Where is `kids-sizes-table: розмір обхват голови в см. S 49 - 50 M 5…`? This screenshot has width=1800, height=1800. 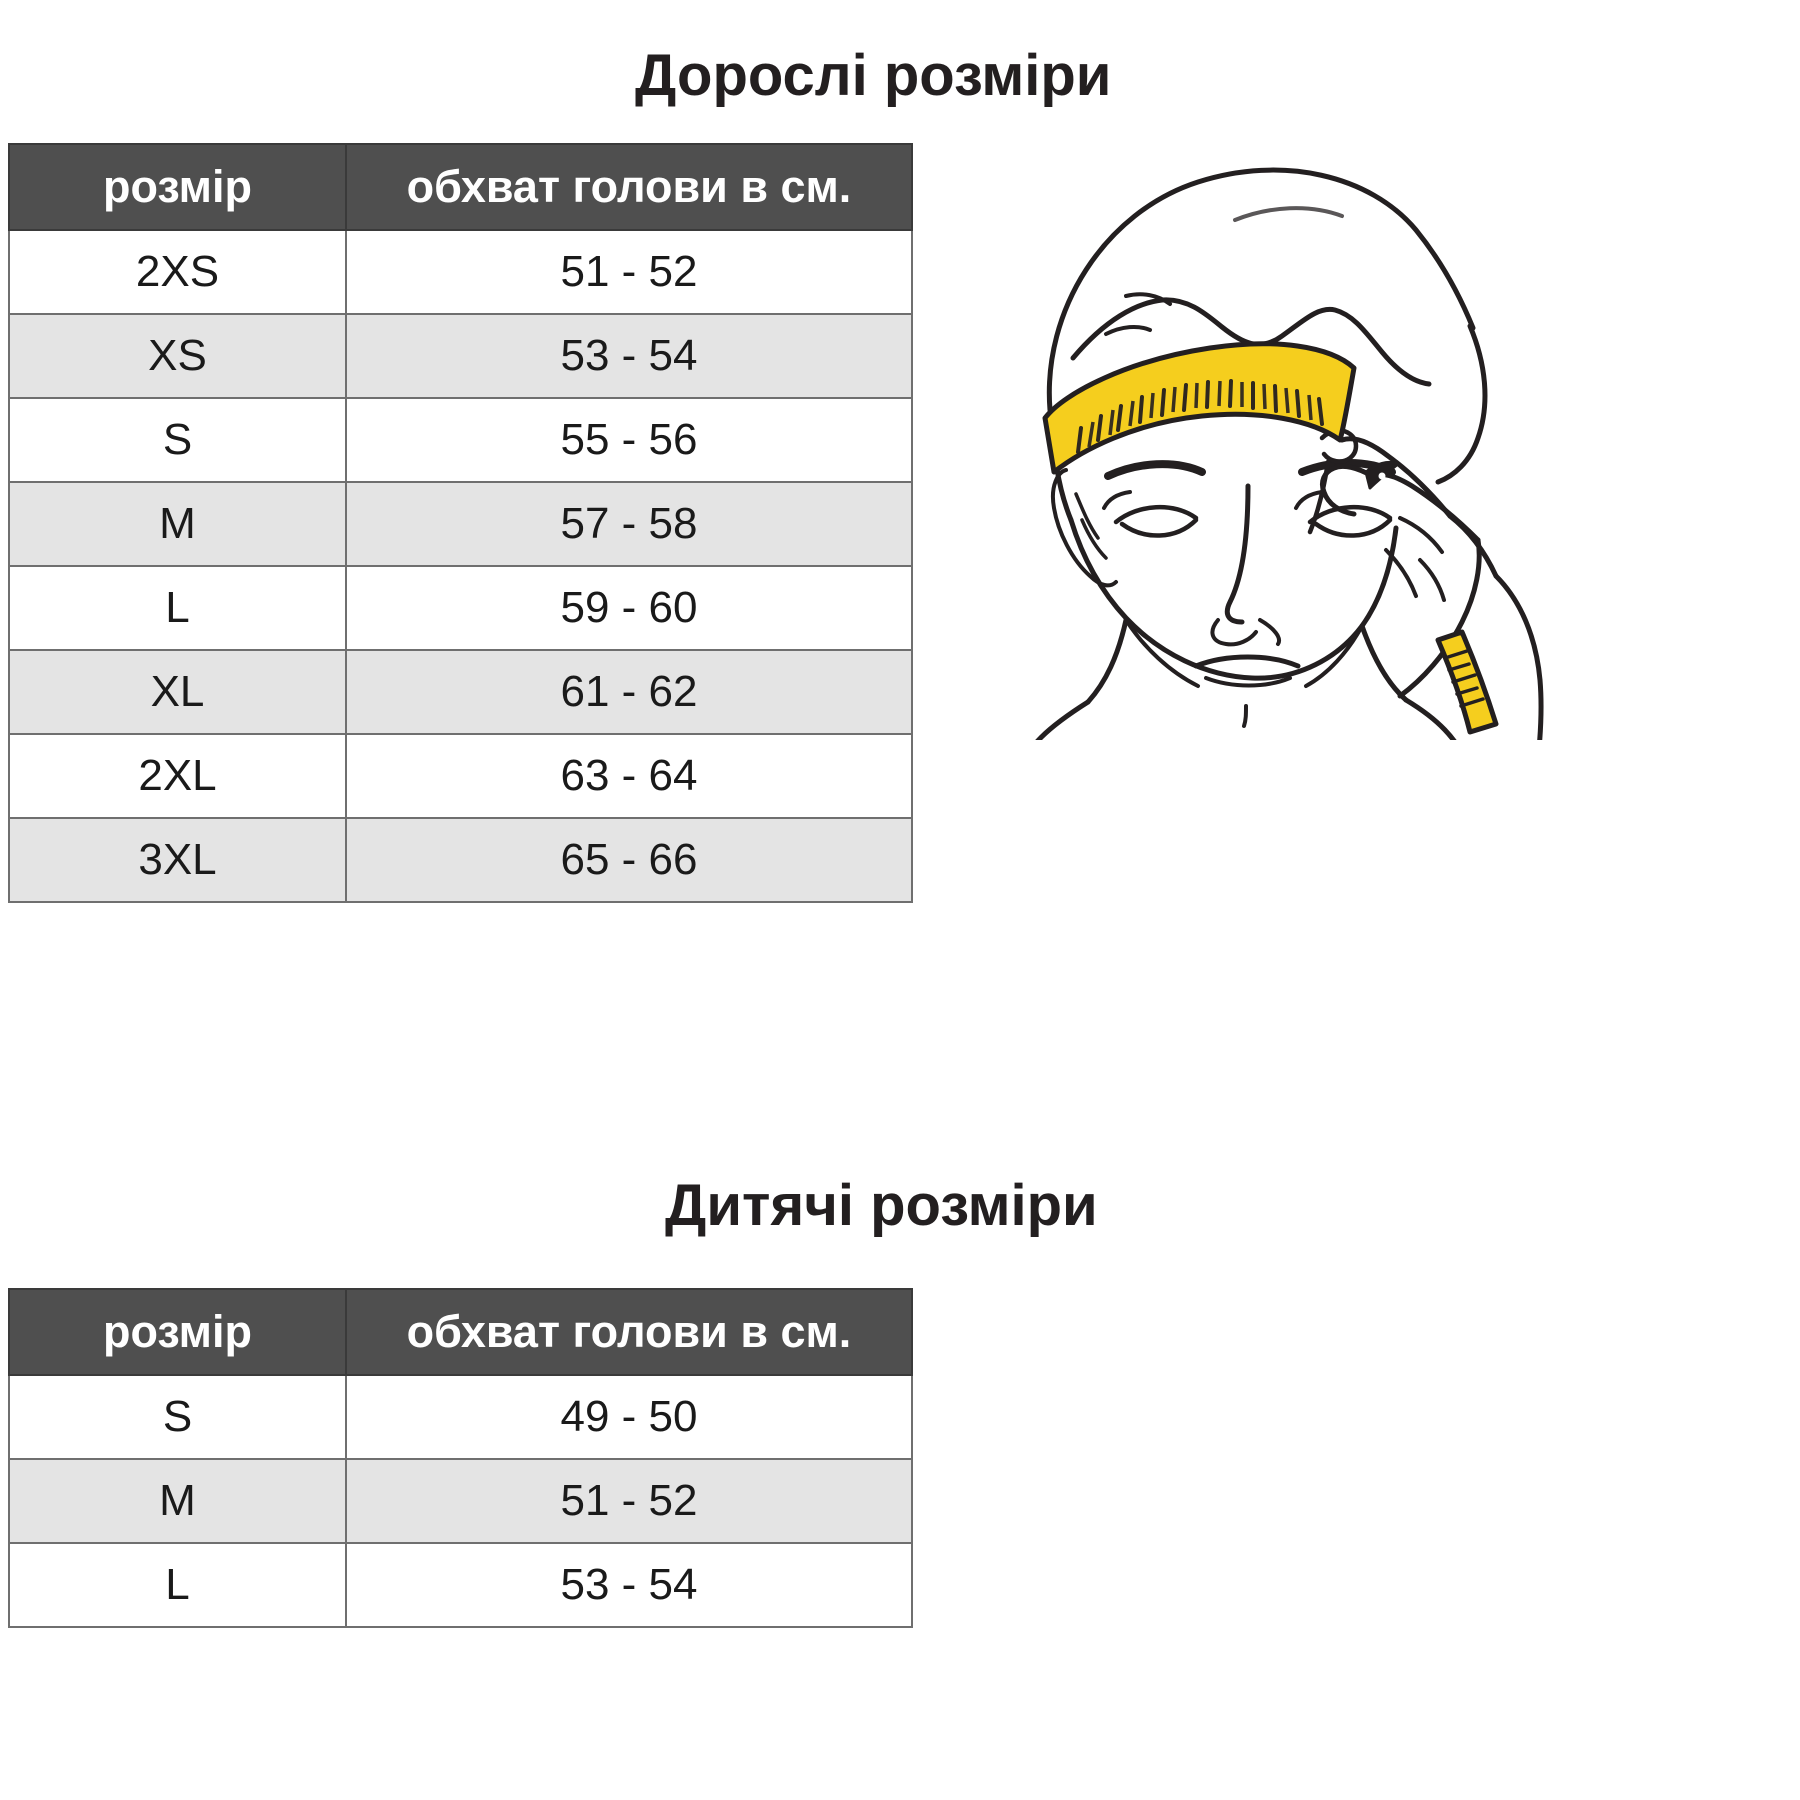 kids-sizes-table: розмір обхват голови в см. S 49 - 50 M 5… is located at coordinates (460, 1458).